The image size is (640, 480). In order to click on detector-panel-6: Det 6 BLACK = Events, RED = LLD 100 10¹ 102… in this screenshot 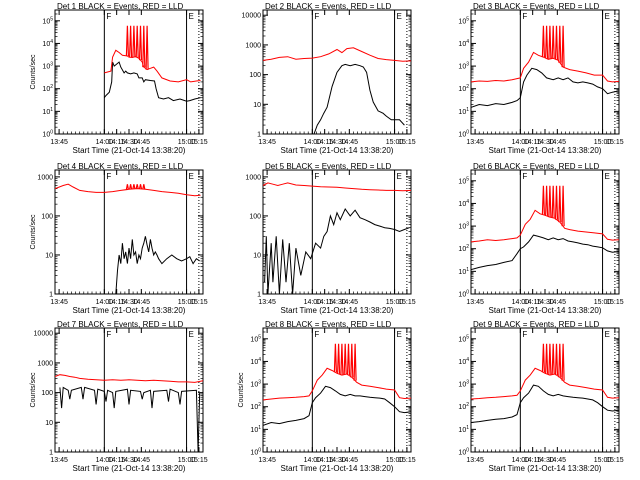, I will do `click(540, 238)`.